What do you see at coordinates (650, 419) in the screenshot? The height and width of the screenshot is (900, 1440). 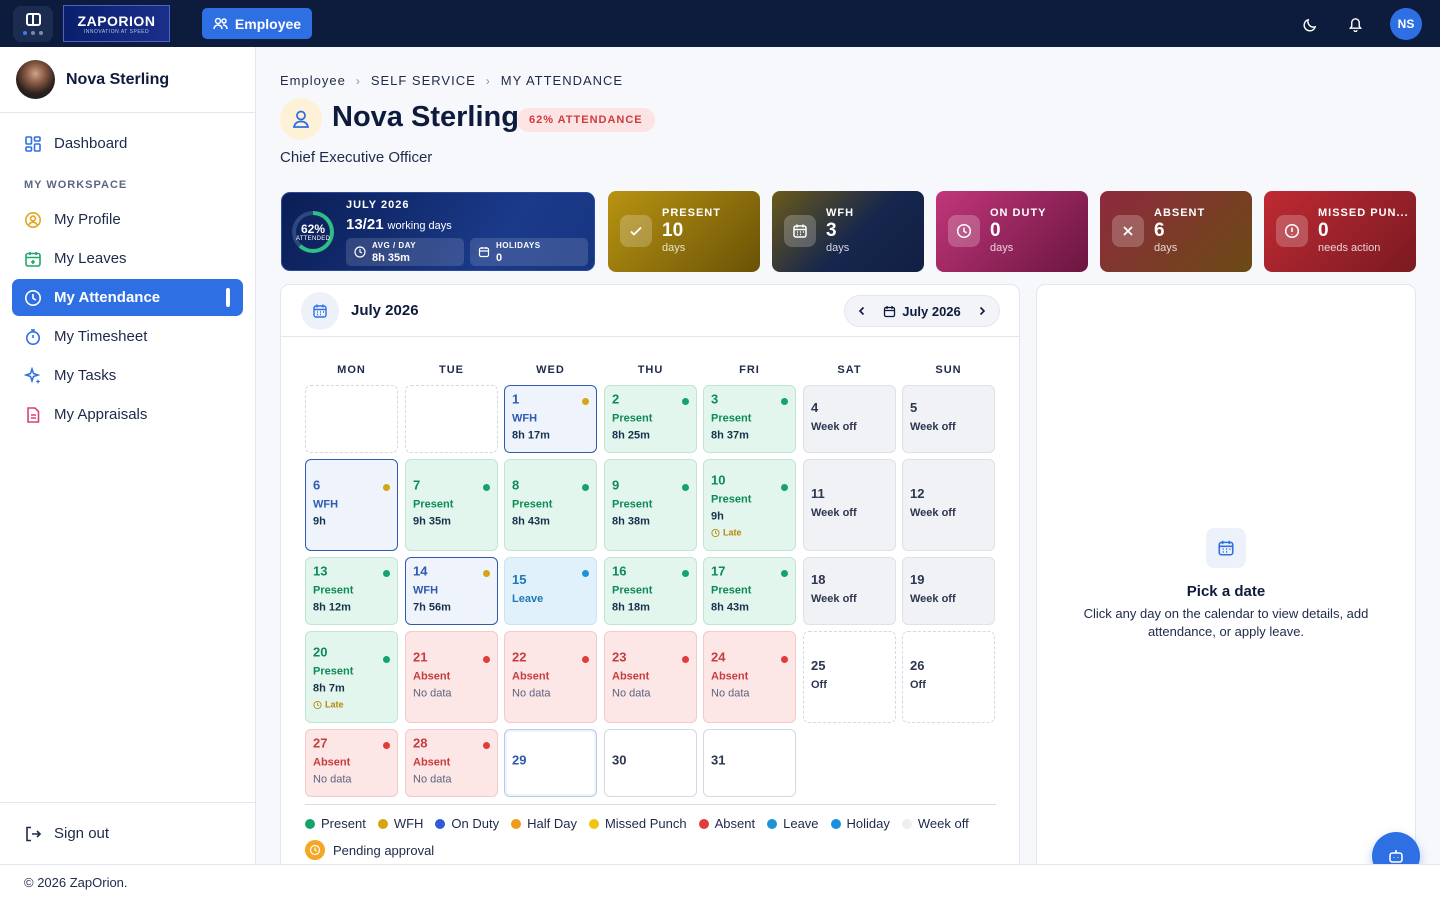 I see `calendar-day-2: 2 Present 8h 25m` at bounding box center [650, 419].